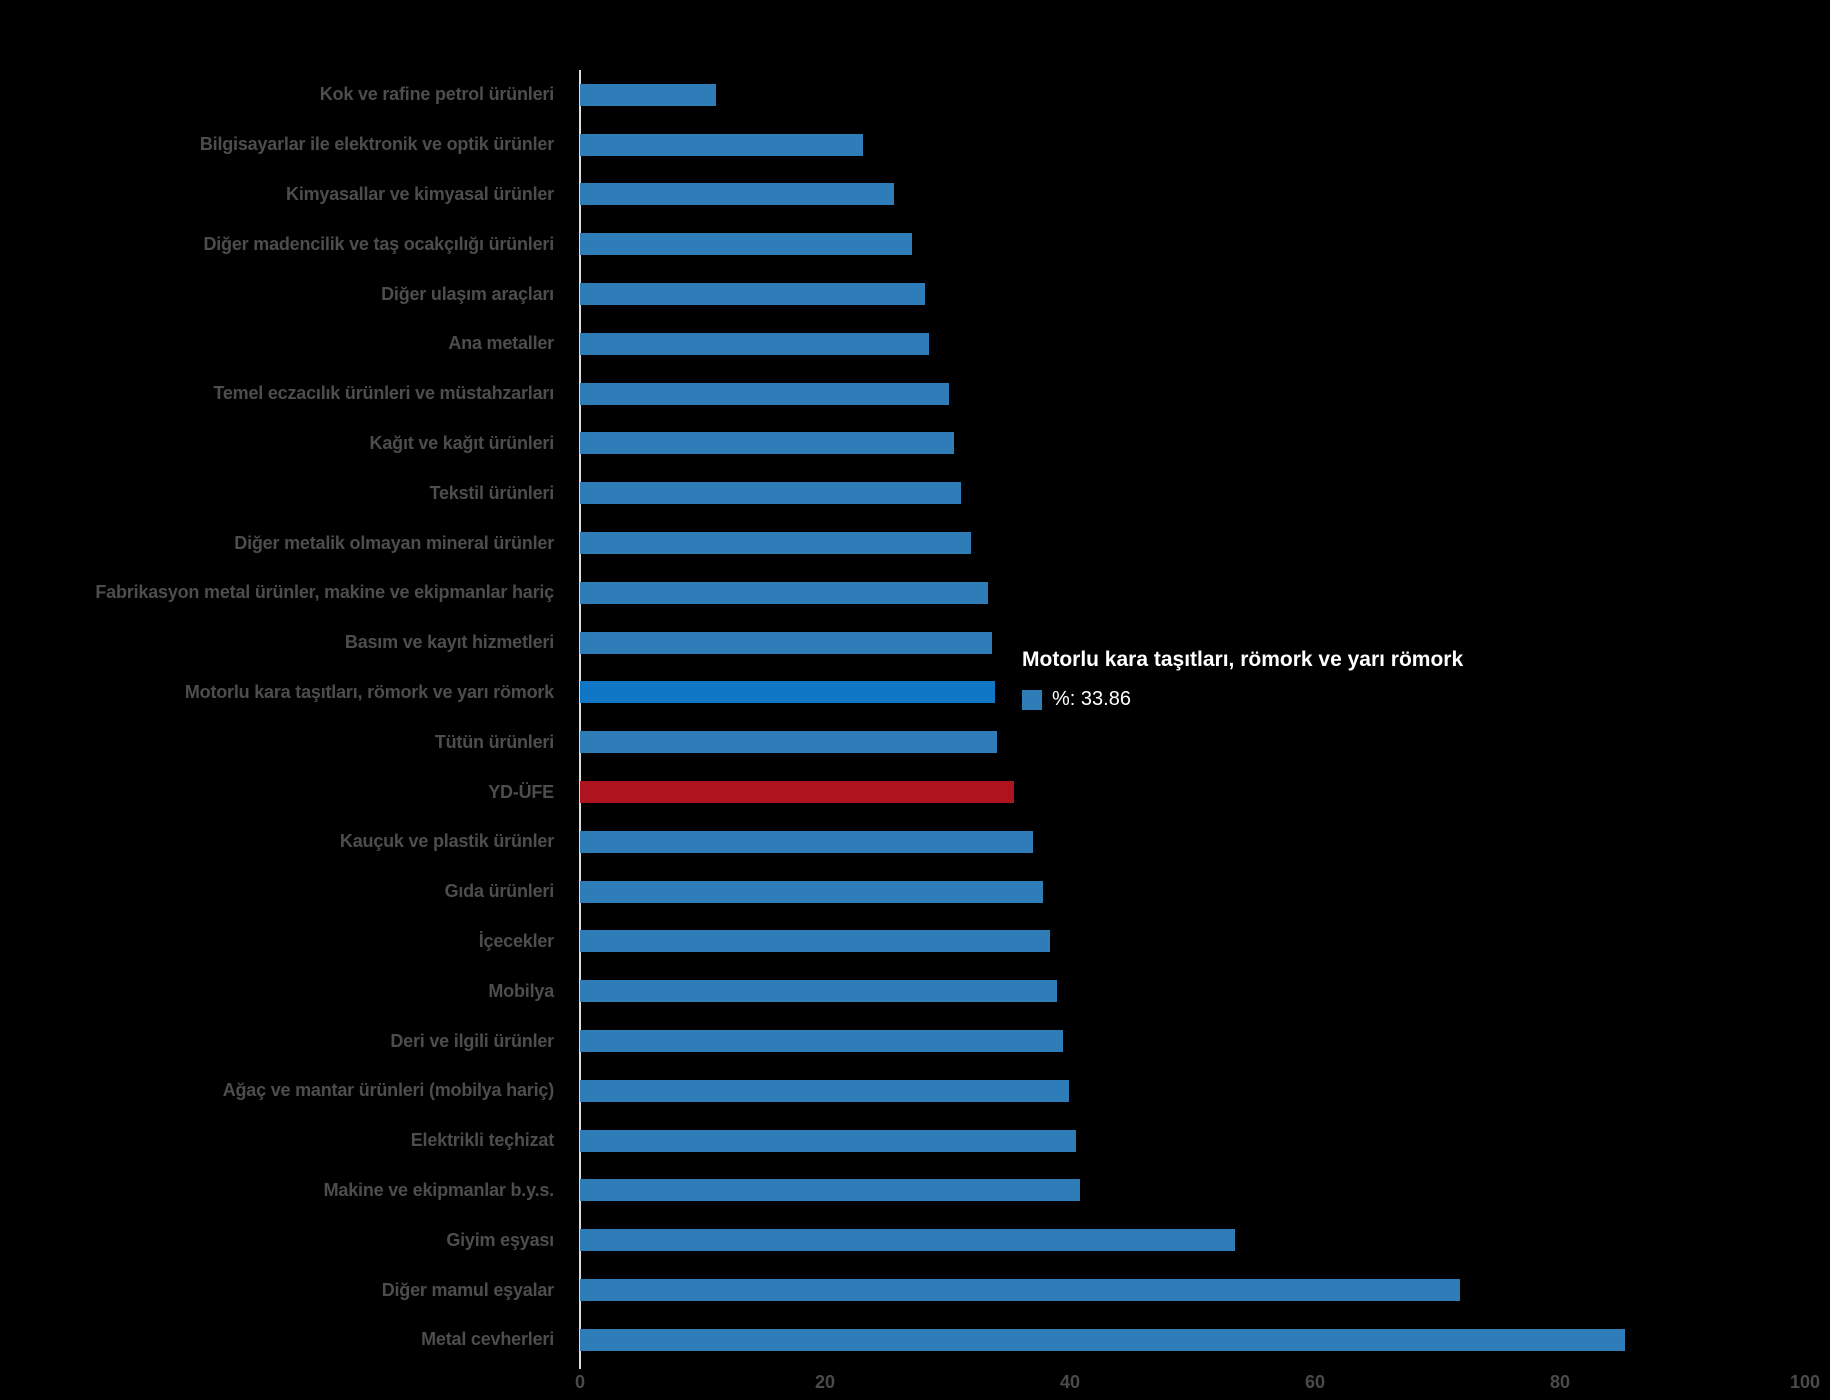  I want to click on bar-row: Mobilya, so click(902, 991).